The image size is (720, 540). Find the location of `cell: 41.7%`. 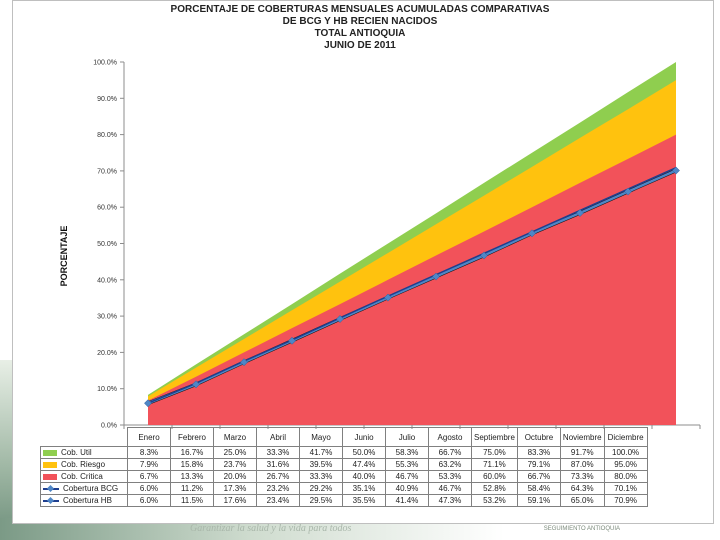

cell: 41.7% is located at coordinates (321, 452).